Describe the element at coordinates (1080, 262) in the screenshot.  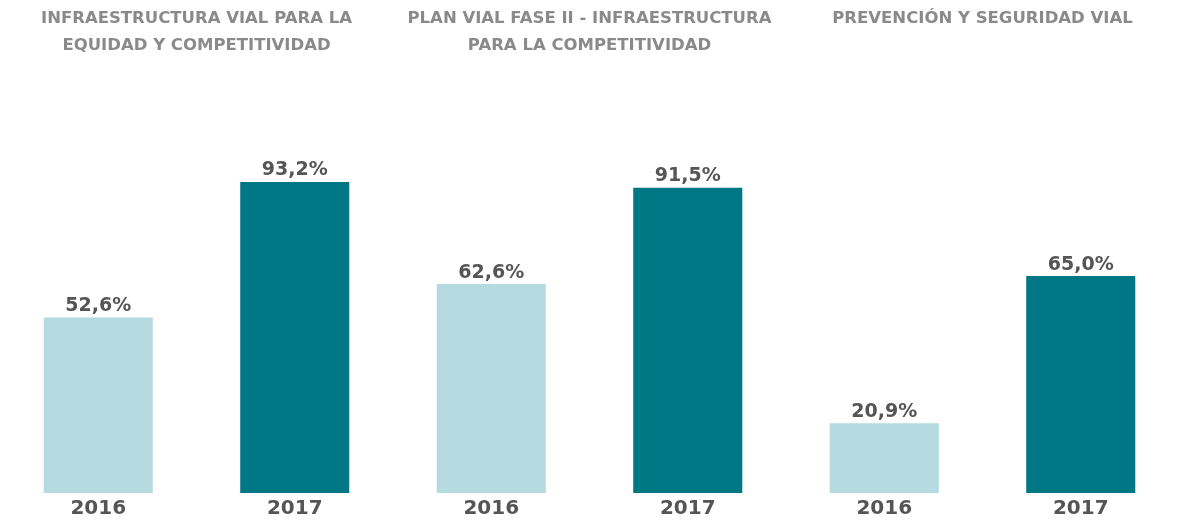
I see `data-label: 65,0%` at that location.